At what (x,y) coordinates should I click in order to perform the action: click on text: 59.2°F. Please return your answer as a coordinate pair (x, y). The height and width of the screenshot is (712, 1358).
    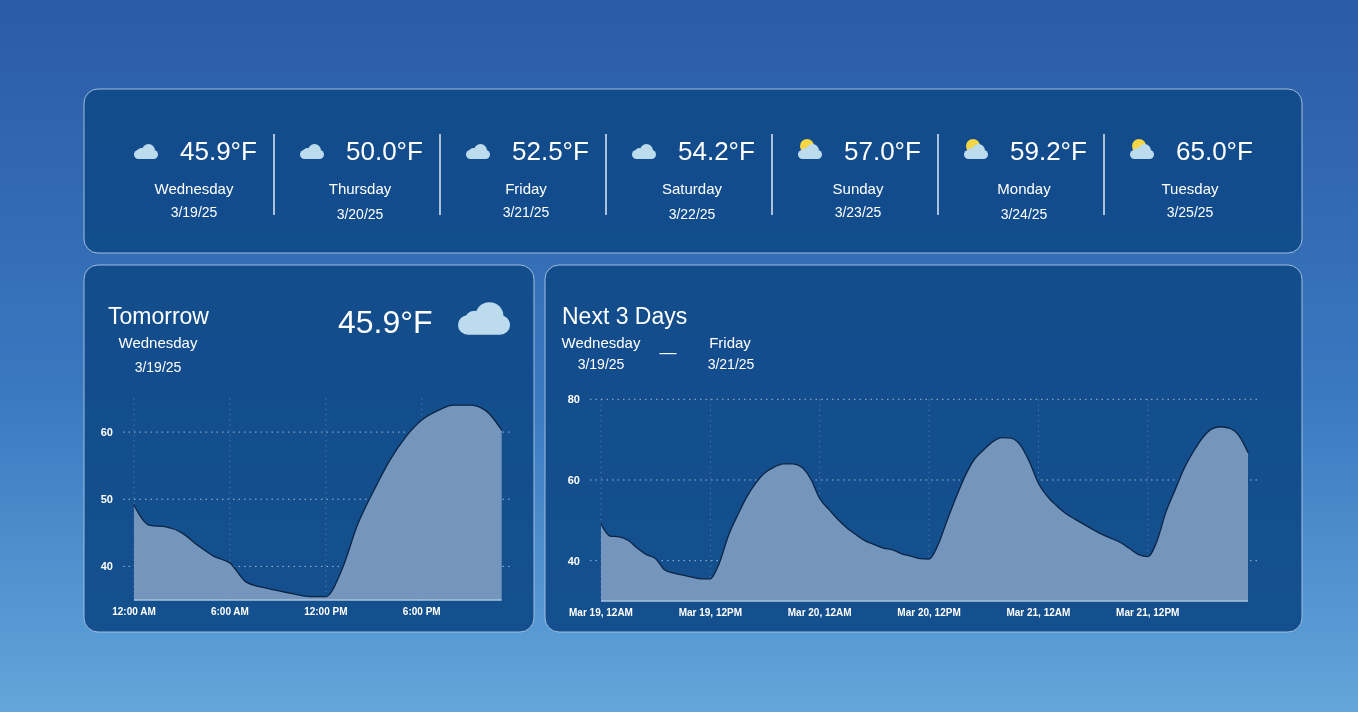
    Looking at the image, I should click on (1048, 151).